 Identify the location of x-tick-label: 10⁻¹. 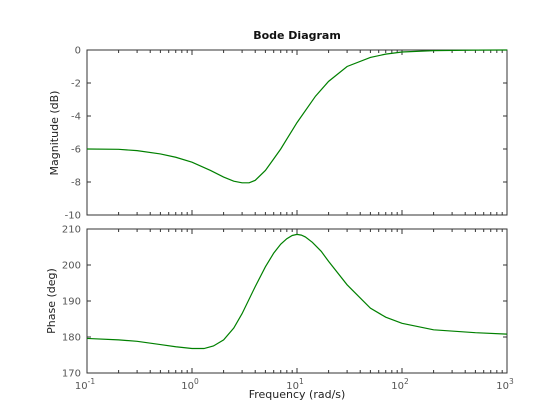
(85, 384).